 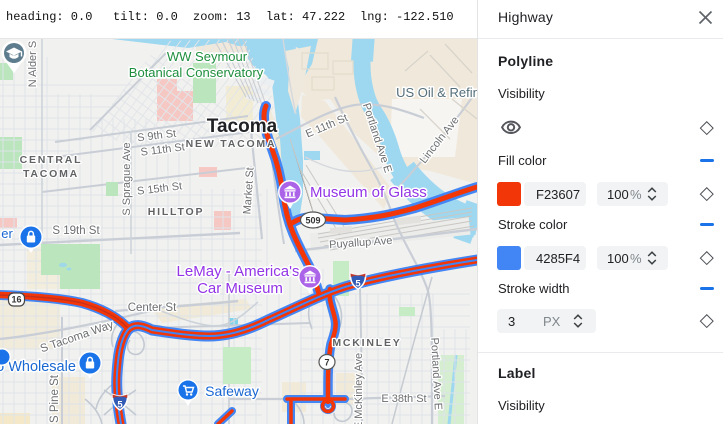 What do you see at coordinates (312, 221) in the screenshot?
I see `svg-text: 509` at bounding box center [312, 221].